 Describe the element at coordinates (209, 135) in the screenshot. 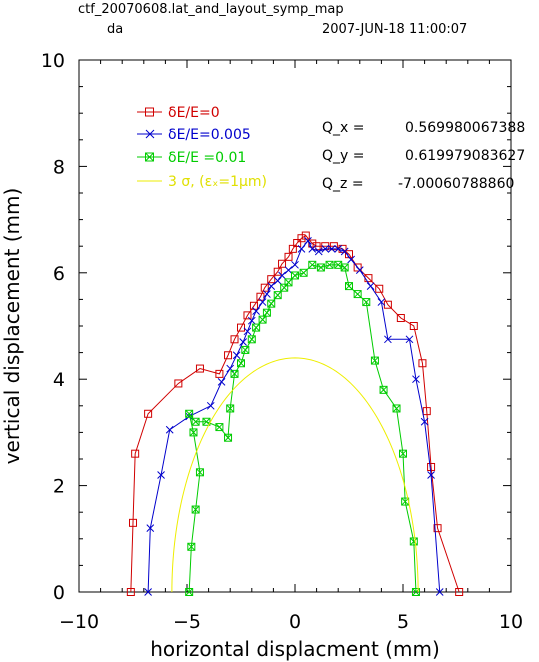

I see `legend-label-blue: δE/E=0.005` at that location.